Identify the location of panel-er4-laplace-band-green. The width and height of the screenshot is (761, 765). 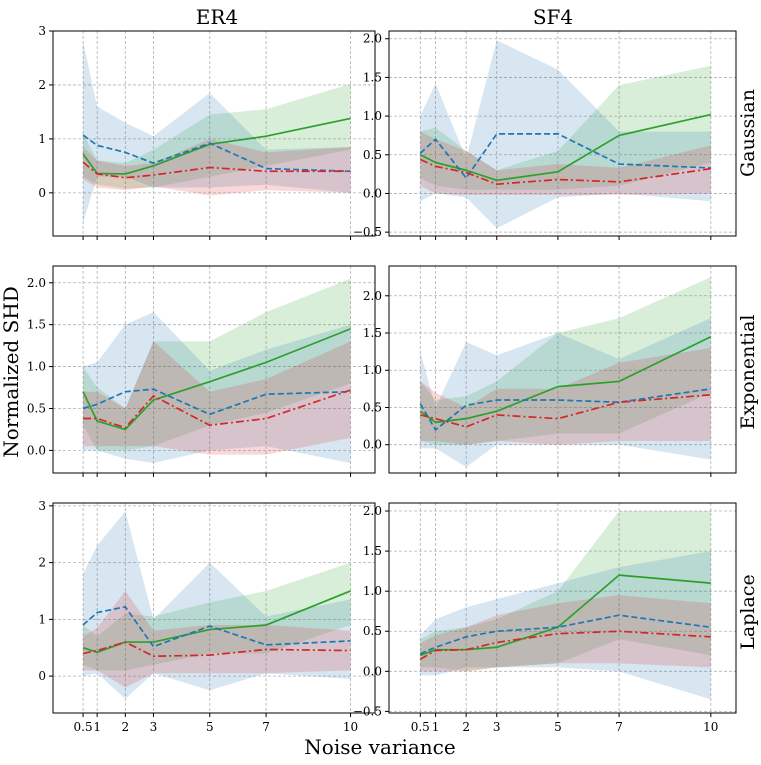
(217, 616).